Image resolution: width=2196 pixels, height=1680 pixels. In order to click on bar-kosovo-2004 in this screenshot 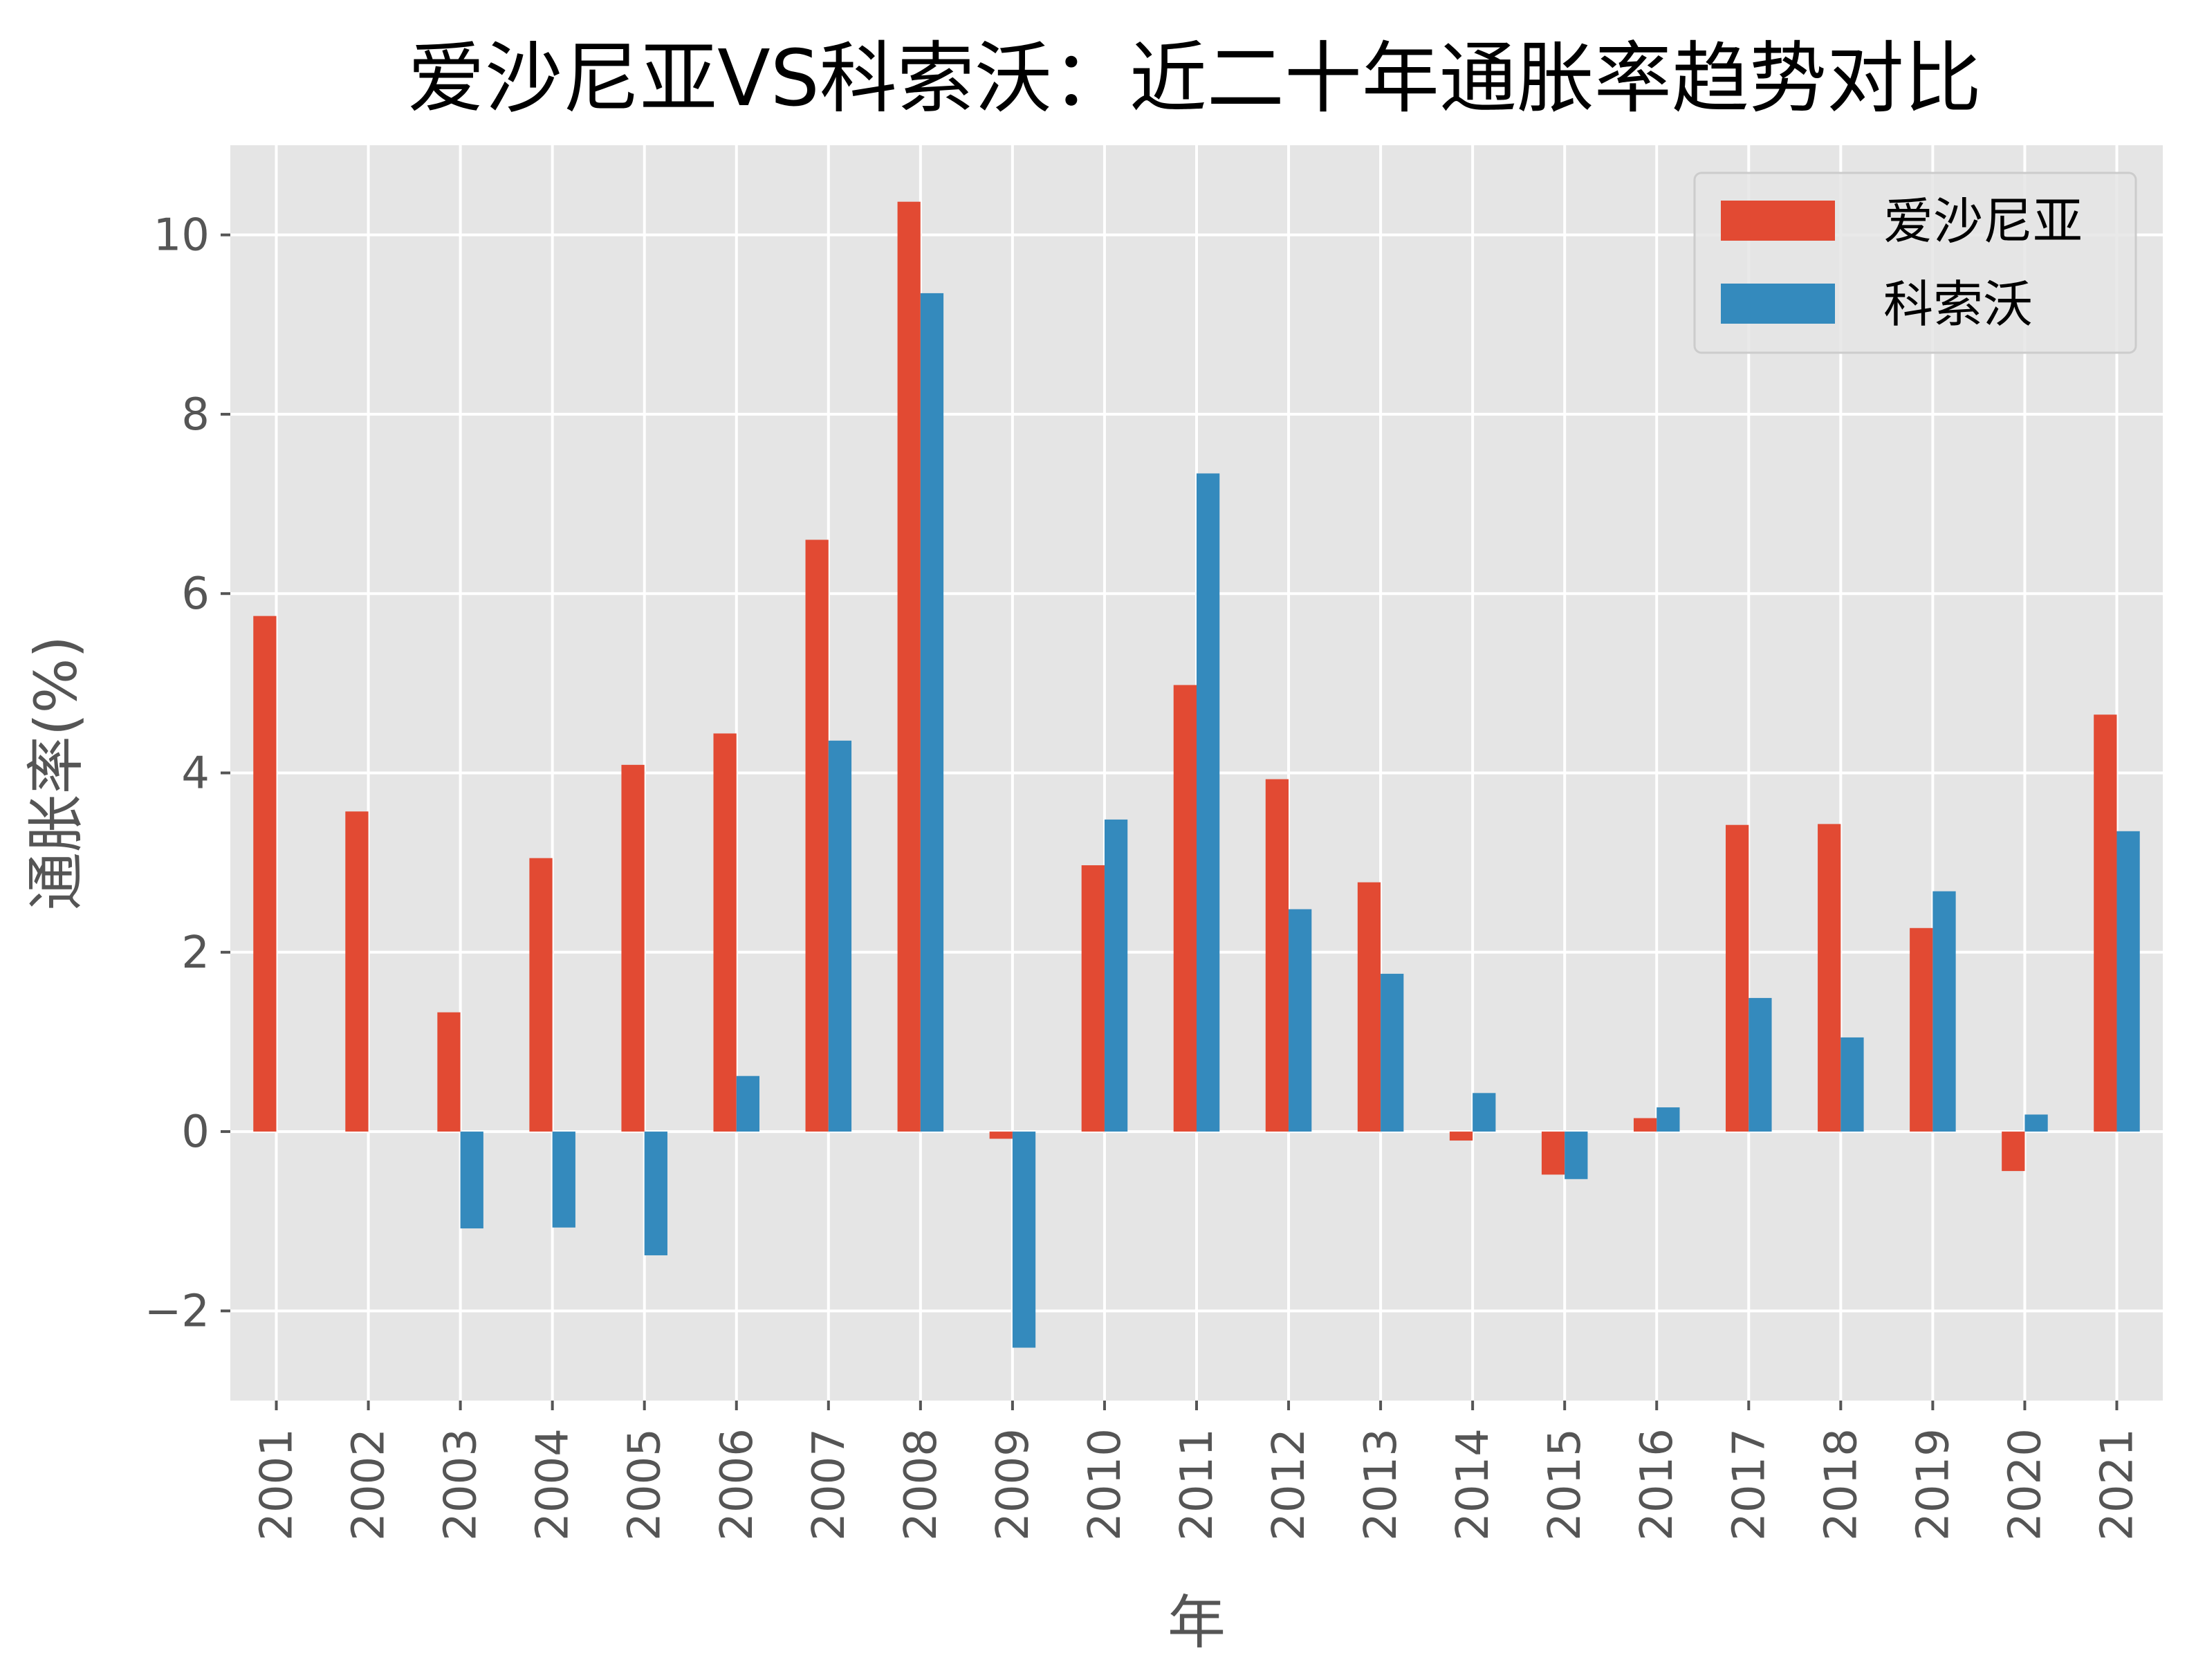, I will do `click(563, 1180)`.